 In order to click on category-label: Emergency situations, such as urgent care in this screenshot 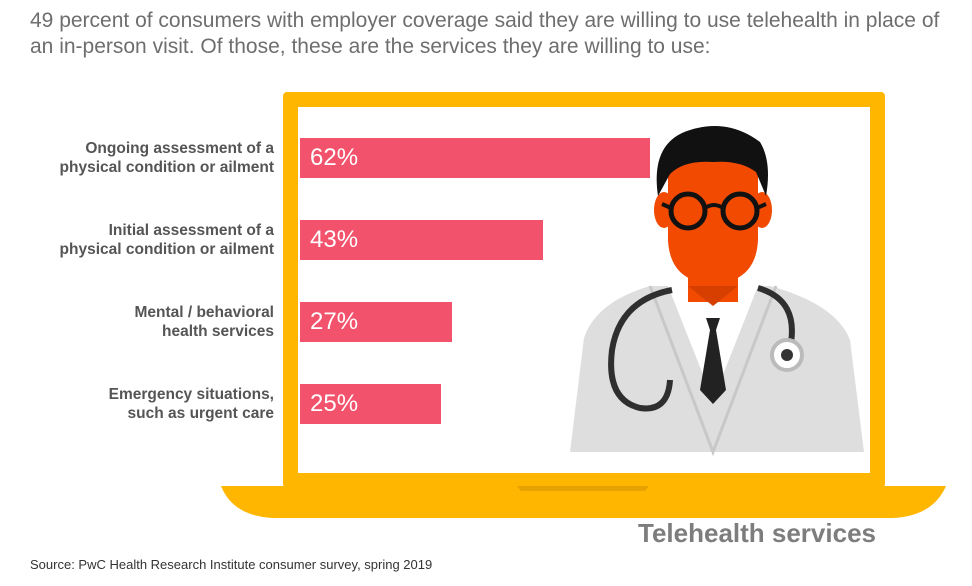, I will do `click(147, 404)`.